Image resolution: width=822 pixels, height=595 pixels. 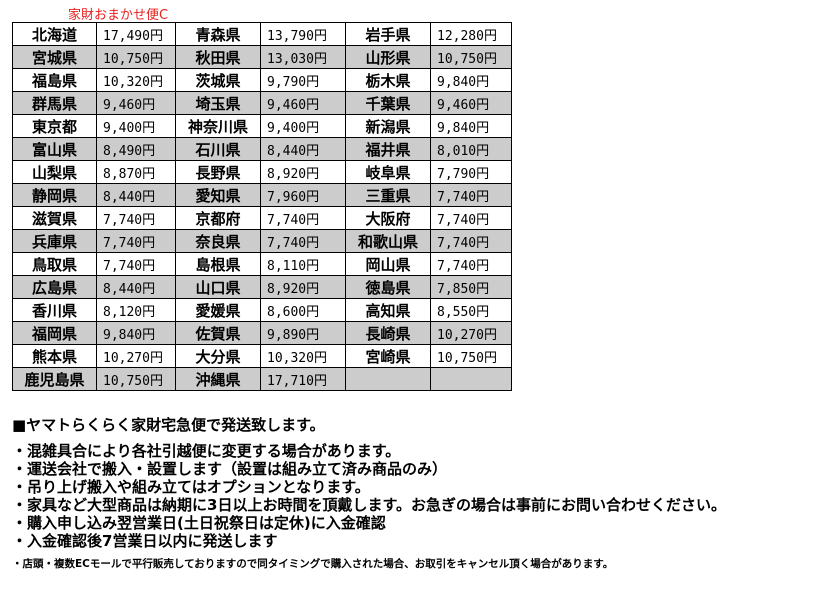 What do you see at coordinates (54, 103) in the screenshot?
I see `prefecture-cell: 群馬県` at bounding box center [54, 103].